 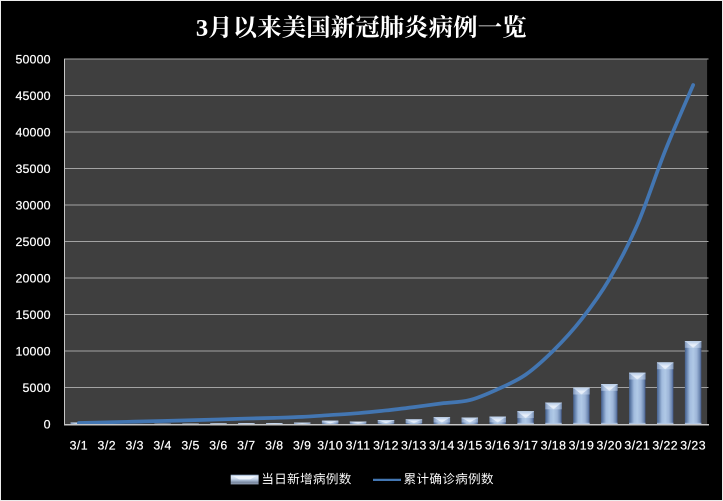 I want to click on svg-text: 5000, so click(x=37, y=388).